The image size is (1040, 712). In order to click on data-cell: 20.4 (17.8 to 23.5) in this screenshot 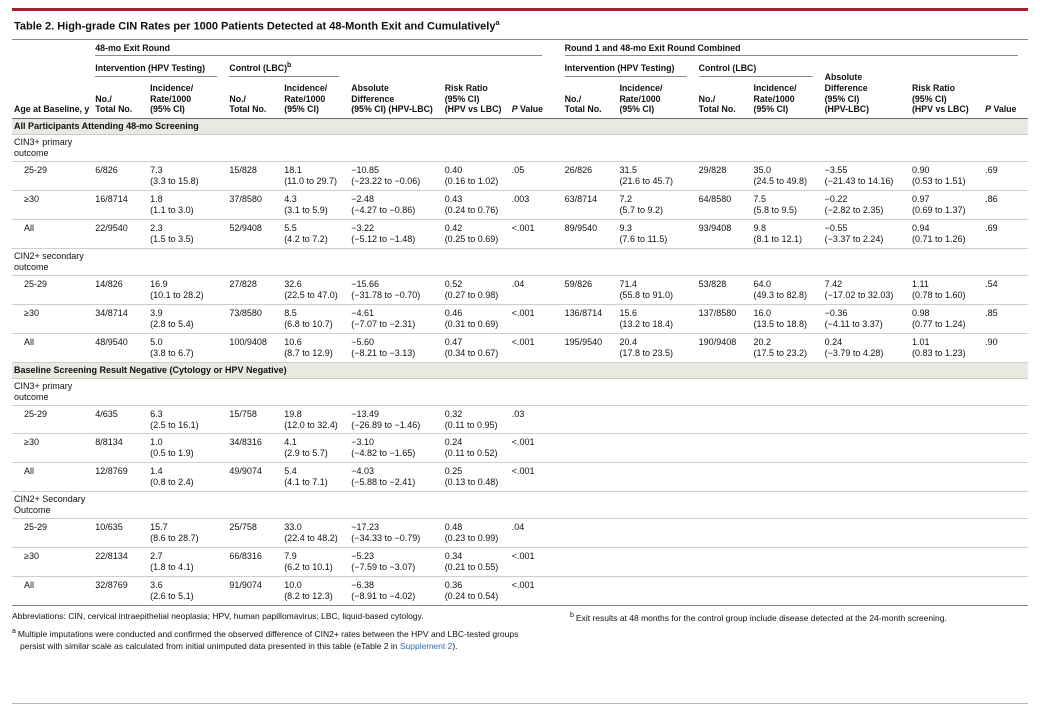, I will do `click(657, 348)`.